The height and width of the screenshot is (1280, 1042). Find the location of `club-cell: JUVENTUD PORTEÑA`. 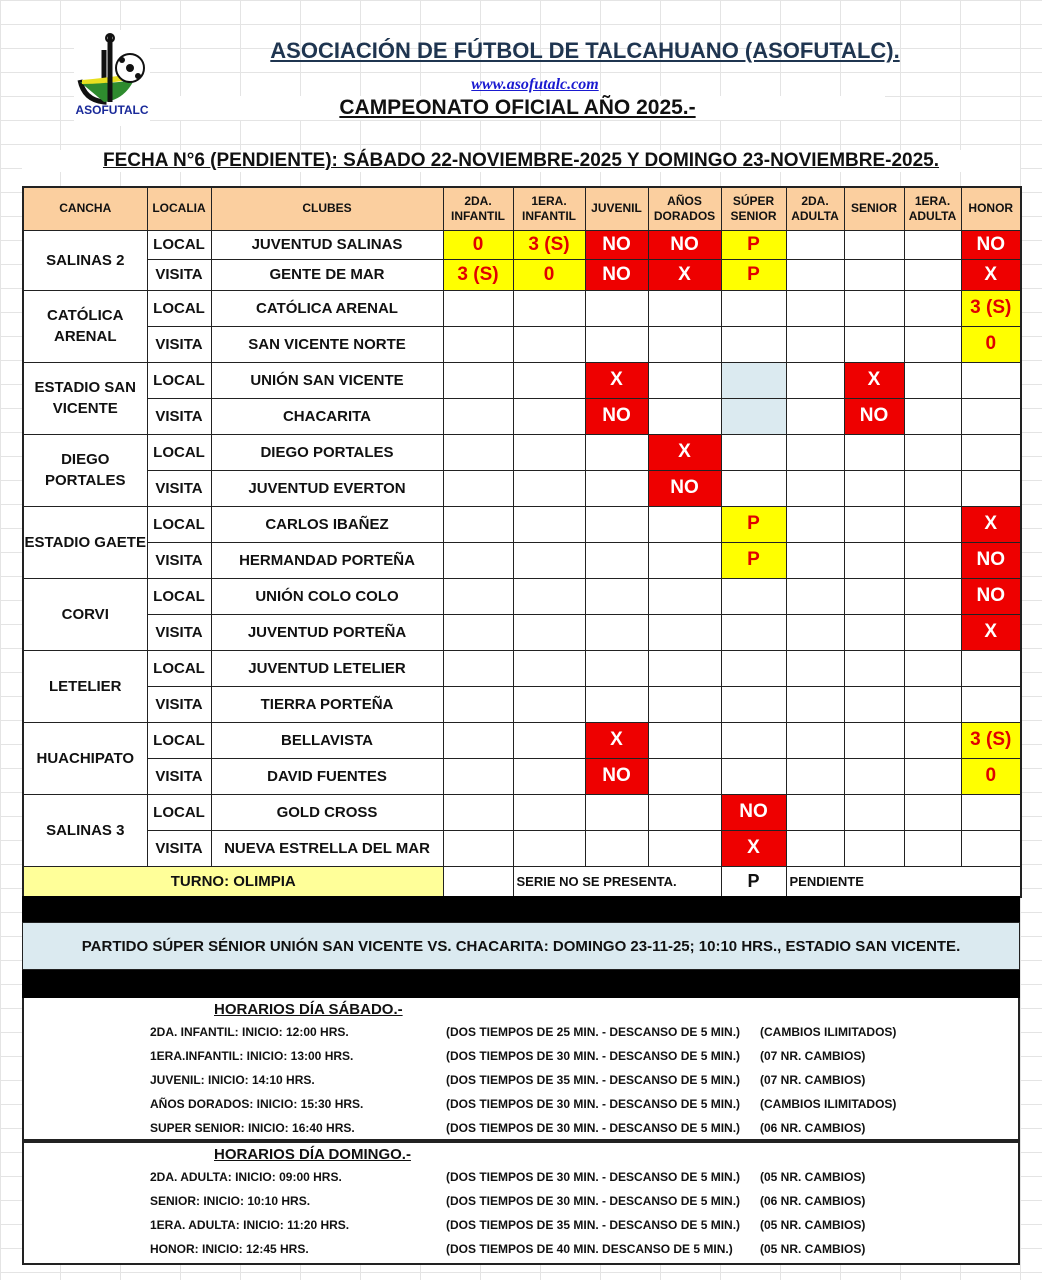

club-cell: JUVENTUD PORTEÑA is located at coordinates (327, 632).